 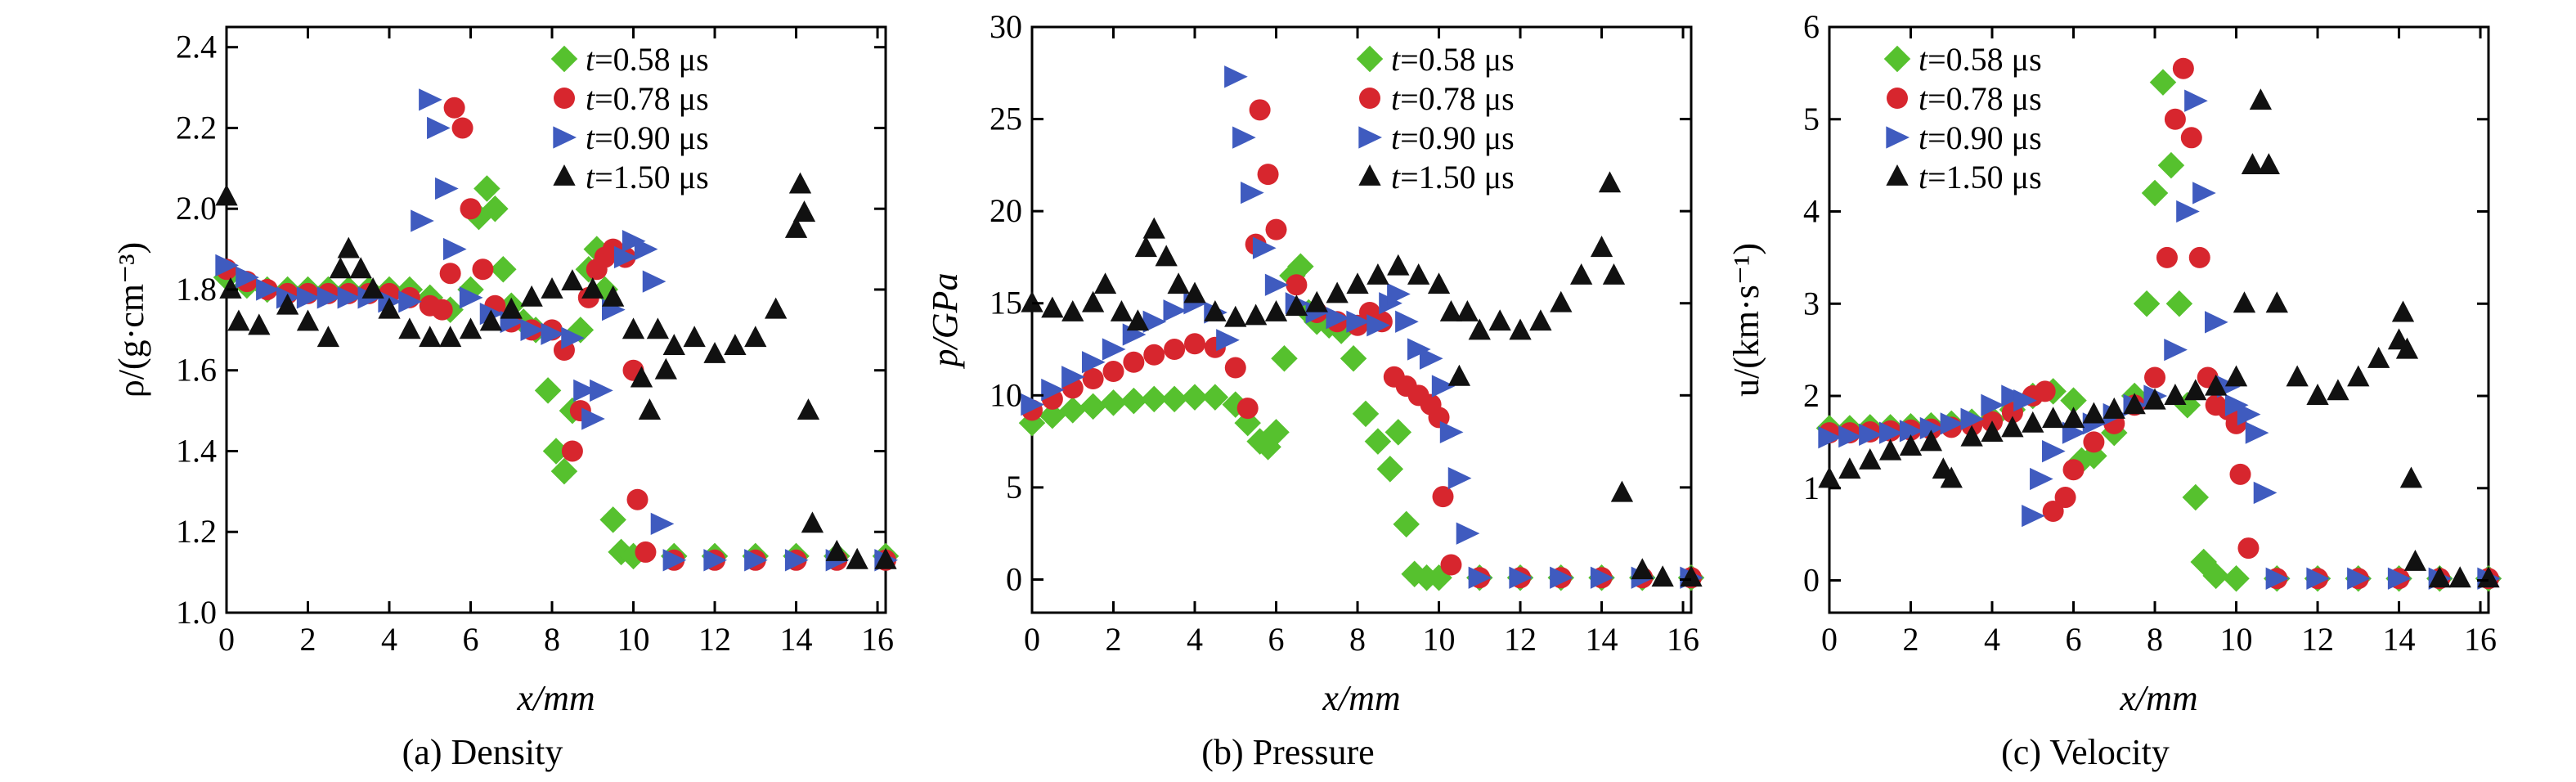 What do you see at coordinates (1014, 578) in the screenshot?
I see `y-tick-label: 0` at bounding box center [1014, 578].